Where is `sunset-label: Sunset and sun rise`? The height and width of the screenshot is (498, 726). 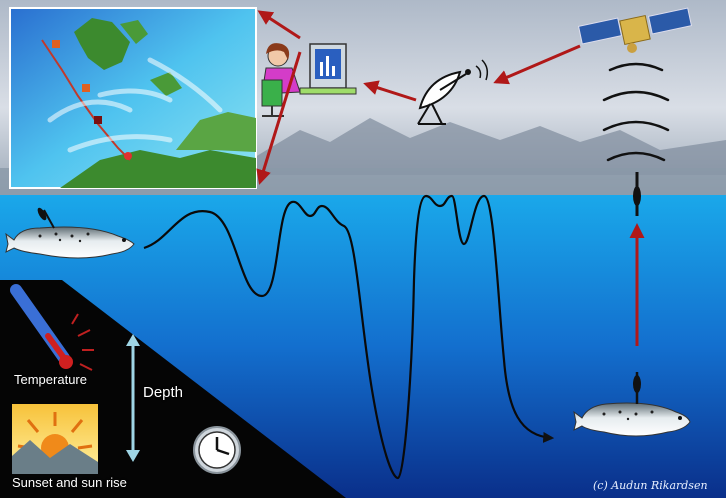 sunset-label: Sunset and sun rise is located at coordinates (69, 482).